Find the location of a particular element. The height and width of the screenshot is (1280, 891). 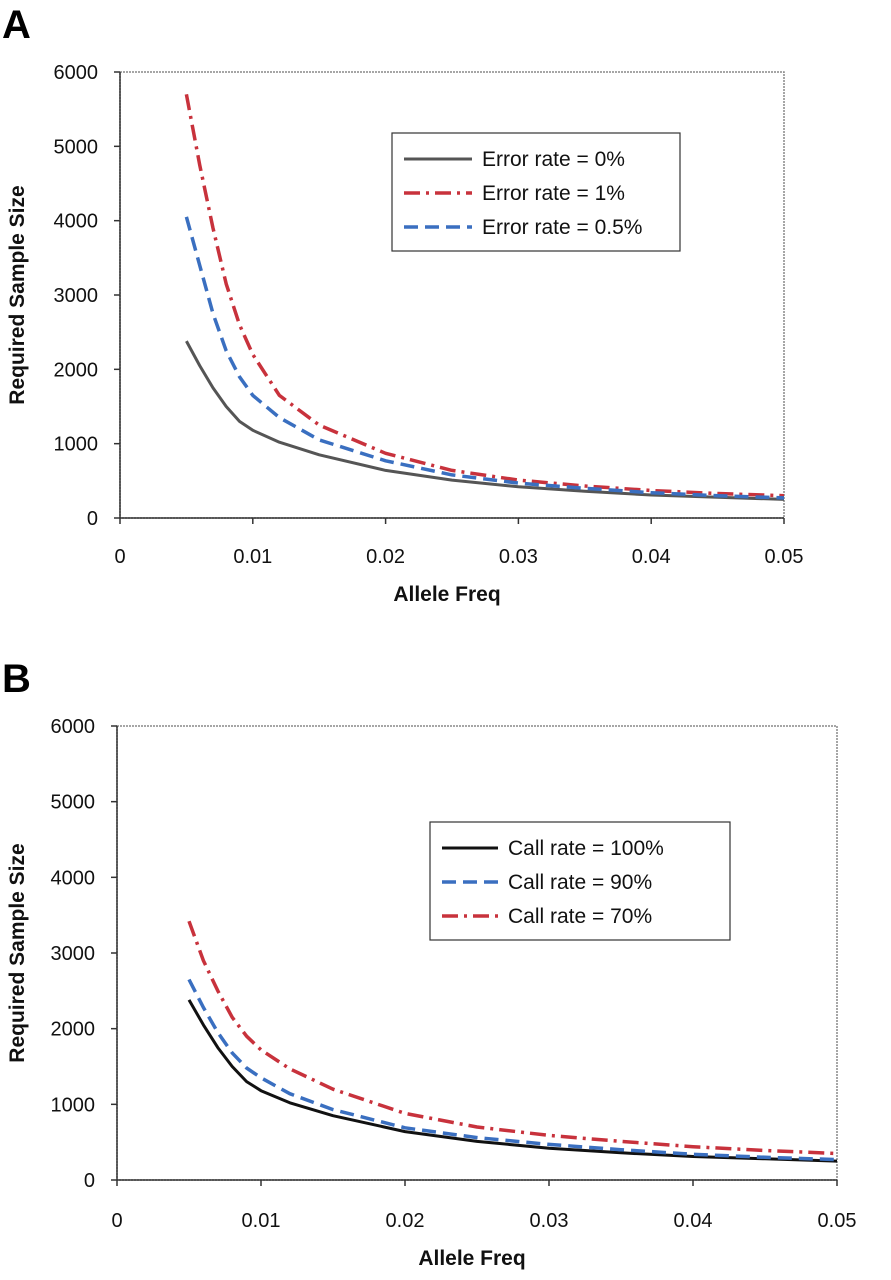

panel-a-y-tick-label: 6000 is located at coordinates (76, 73).